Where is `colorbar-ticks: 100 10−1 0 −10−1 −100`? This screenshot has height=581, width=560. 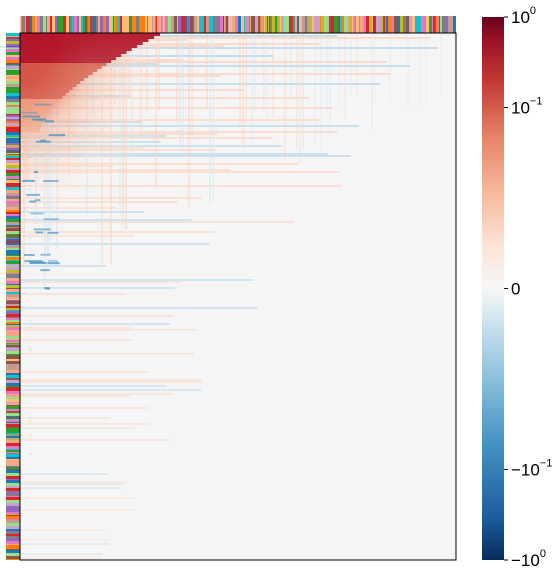
colorbar-ticks: 100 10−1 0 −10−1 −100 is located at coordinates (528, 287).